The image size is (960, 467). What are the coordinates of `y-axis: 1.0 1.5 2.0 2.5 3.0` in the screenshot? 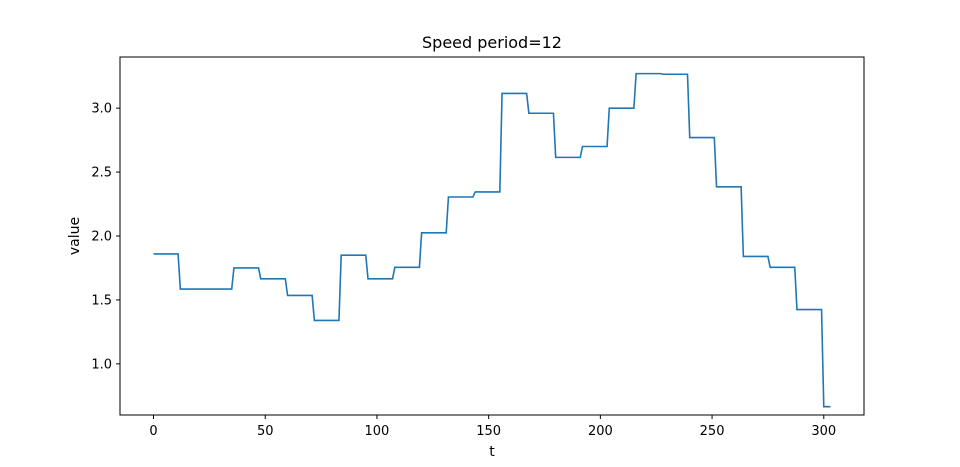 It's located at (105, 237).